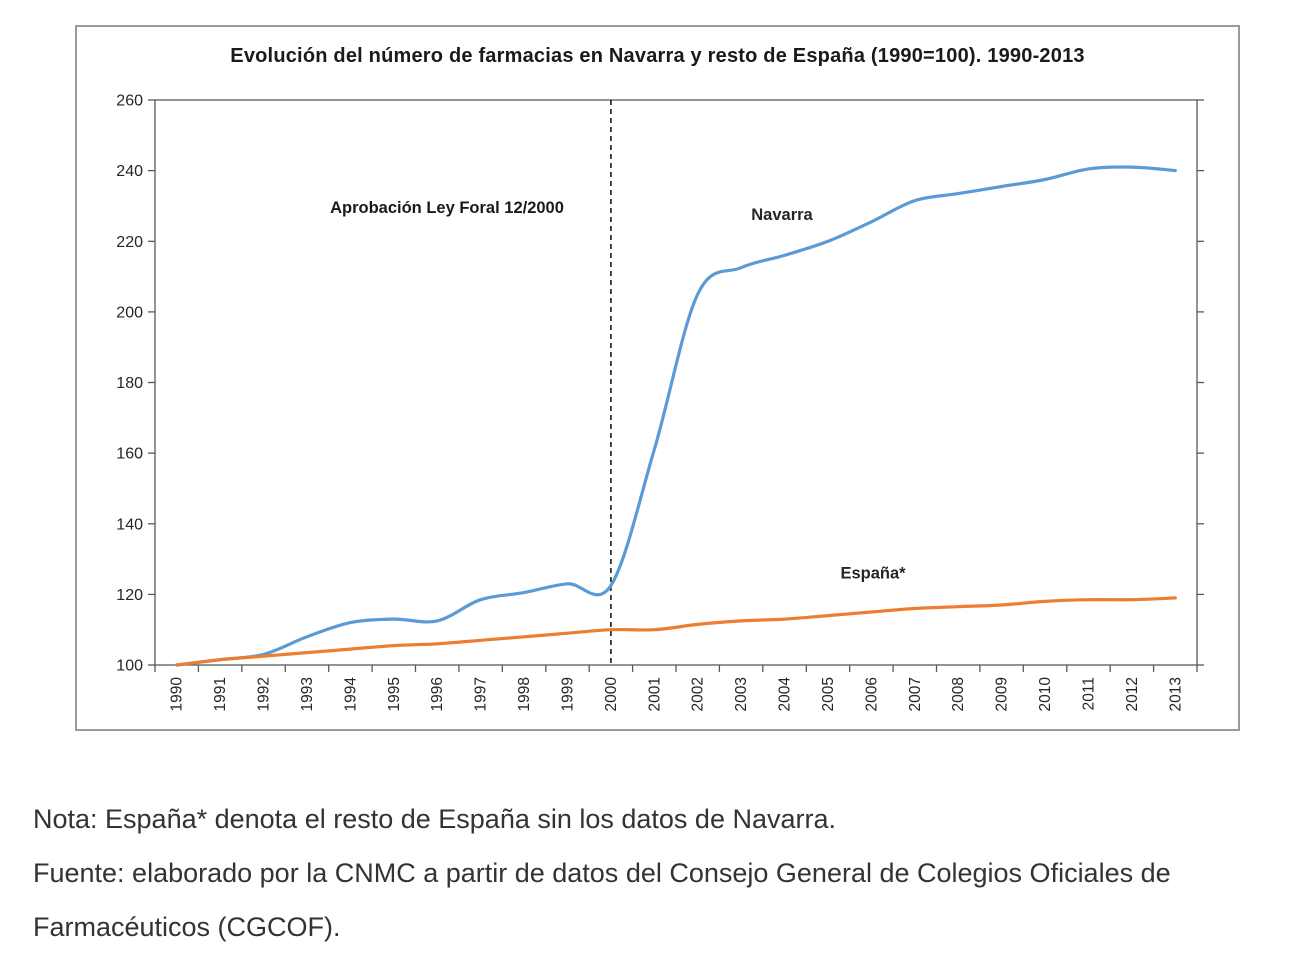 This screenshot has width=1297, height=968. What do you see at coordinates (698, 694) in the screenshot?
I see `x-axis-tick-label: 2002` at bounding box center [698, 694].